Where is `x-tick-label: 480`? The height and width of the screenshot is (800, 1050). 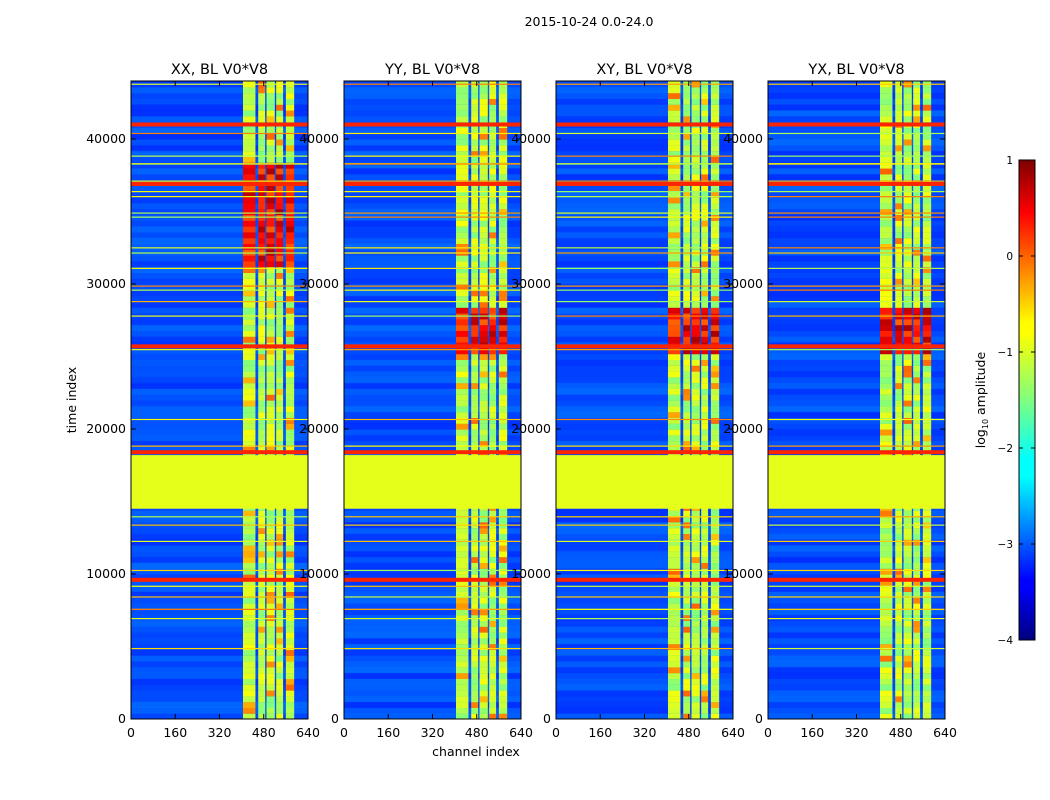 x-tick-label: 480 is located at coordinates (689, 732).